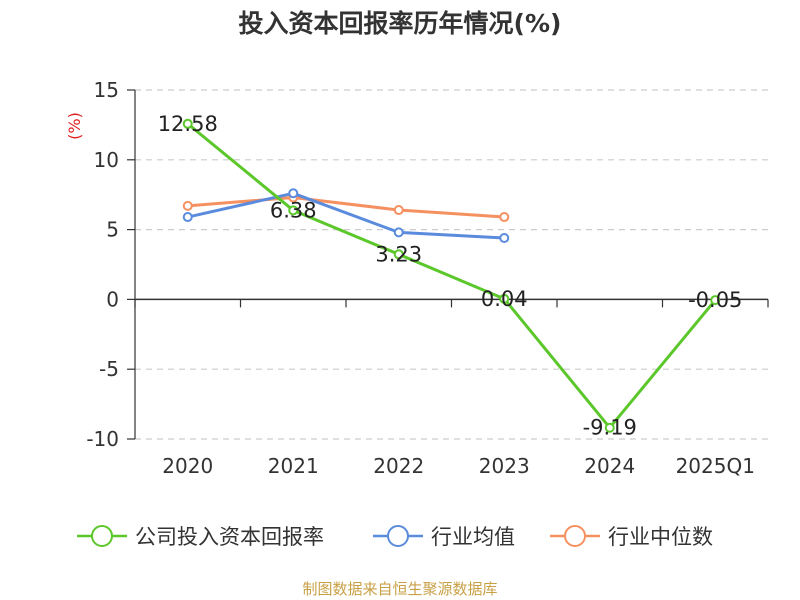 Image resolution: width=800 pixels, height=600 pixels. What do you see at coordinates (293, 466) in the screenshot?
I see `x-tick-label: 2021` at bounding box center [293, 466].